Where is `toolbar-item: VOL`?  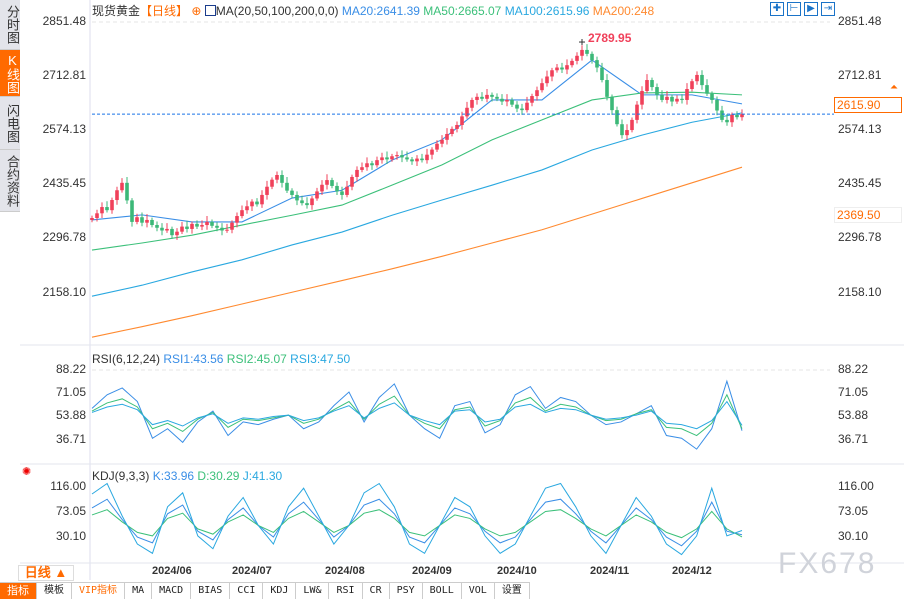
toolbar-item: VOL is located at coordinates (478, 591).